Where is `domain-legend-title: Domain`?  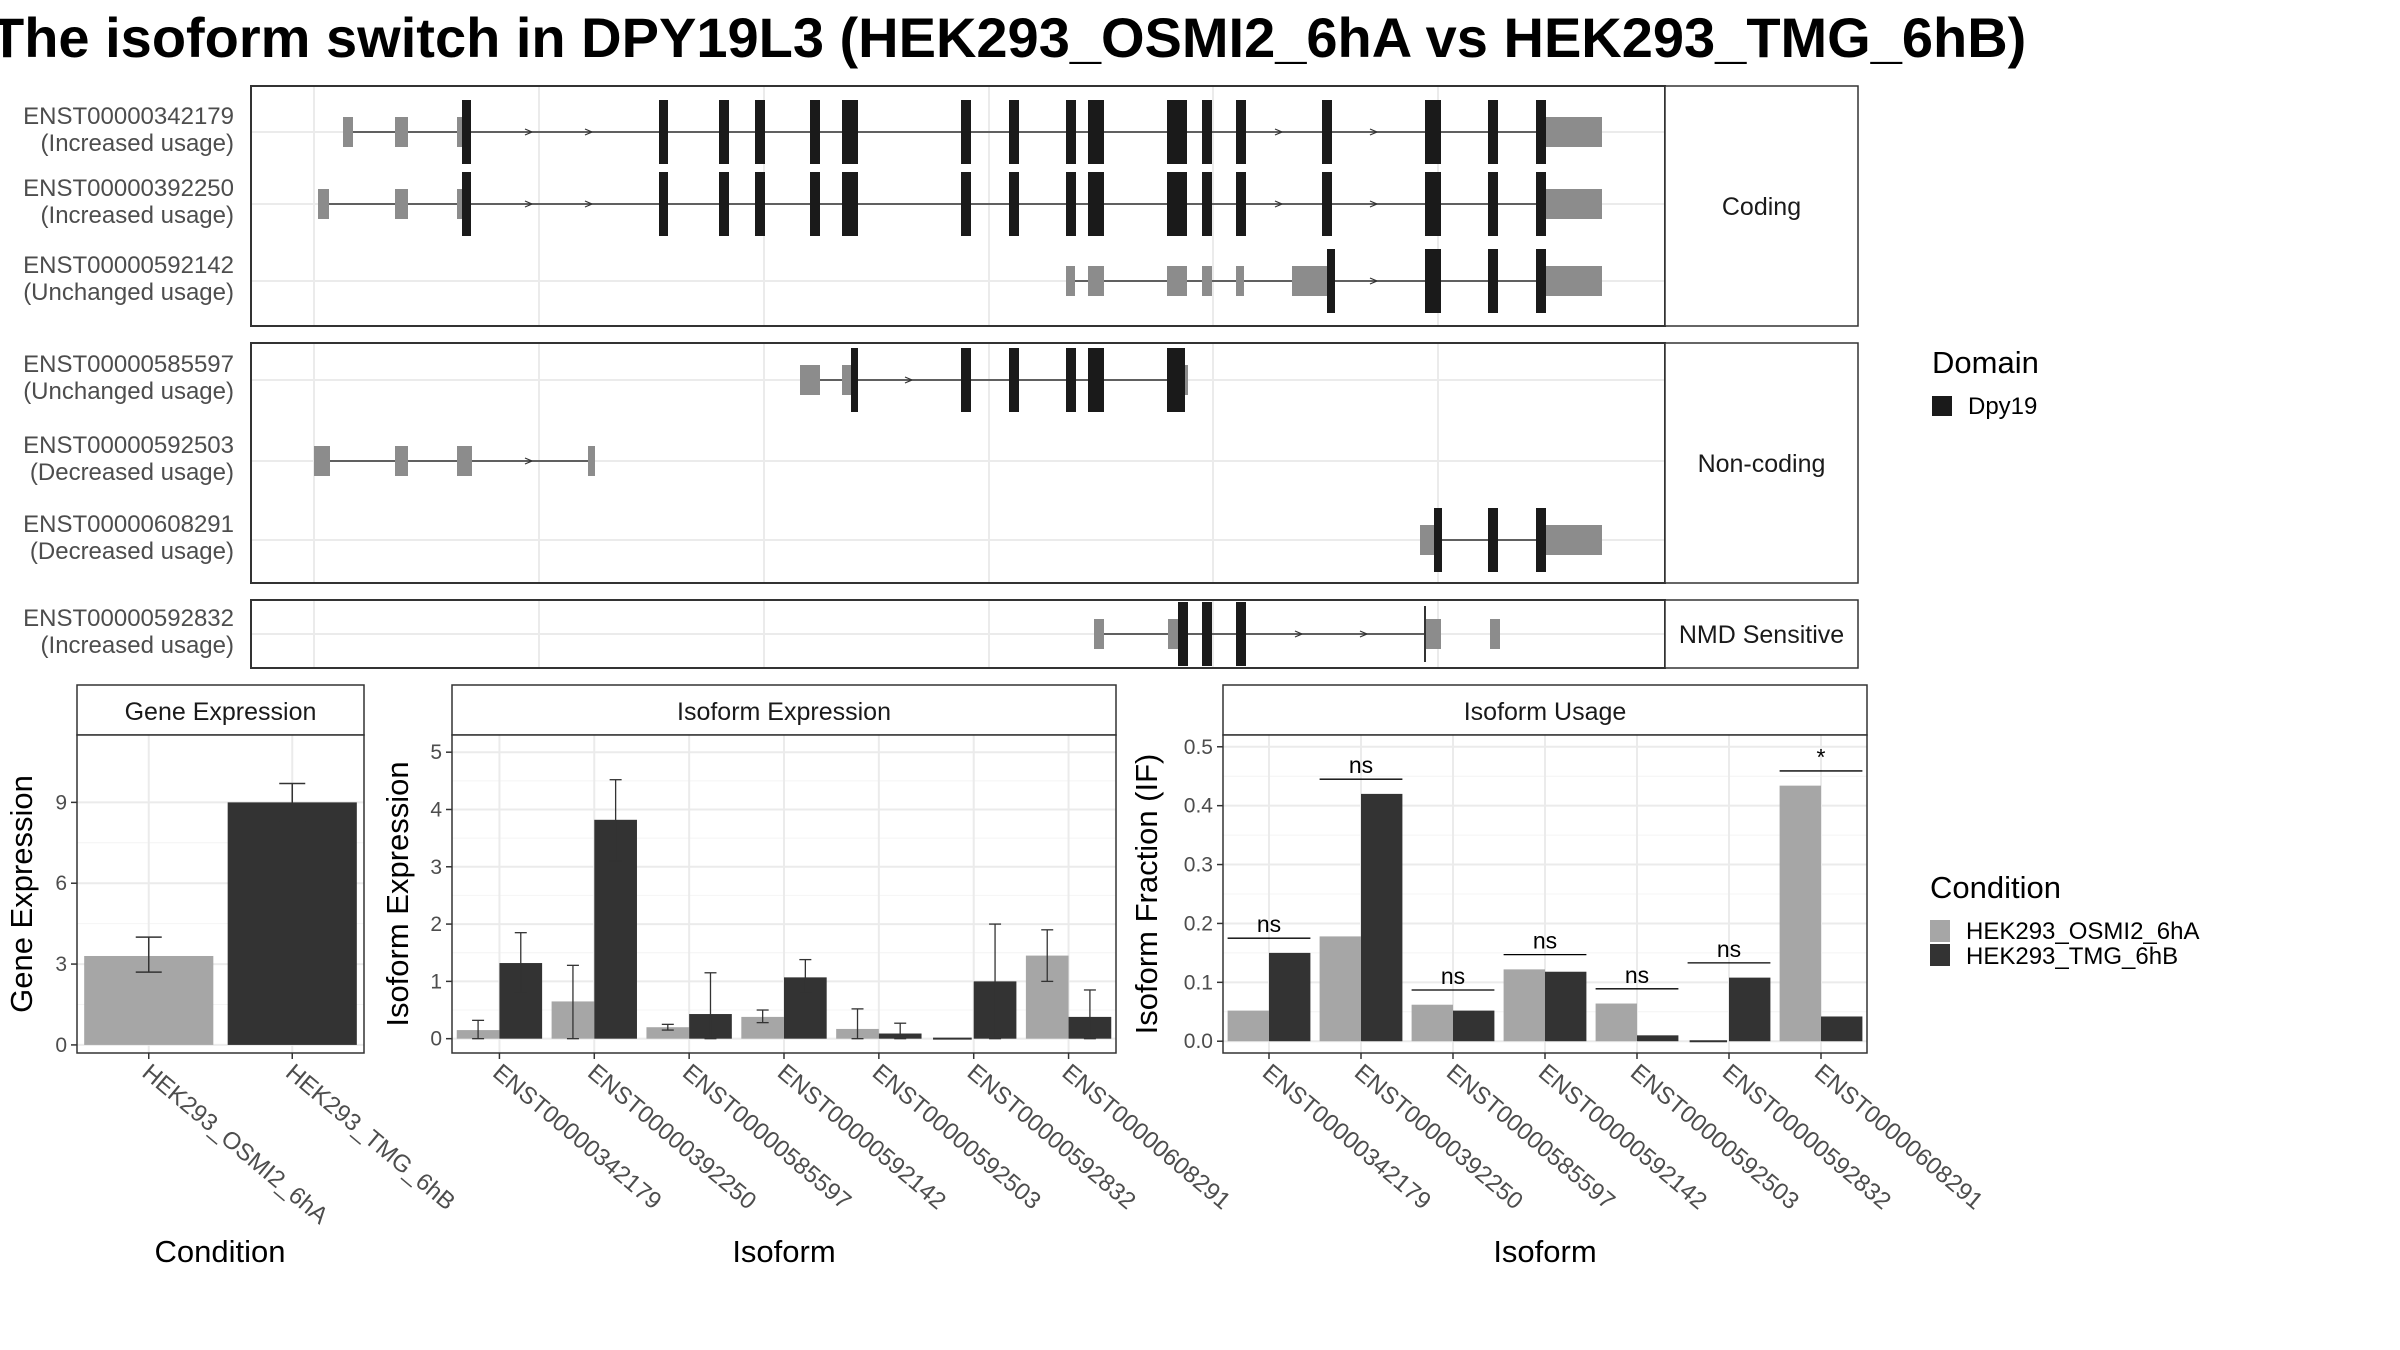 domain-legend-title: Domain is located at coordinates (1985, 362).